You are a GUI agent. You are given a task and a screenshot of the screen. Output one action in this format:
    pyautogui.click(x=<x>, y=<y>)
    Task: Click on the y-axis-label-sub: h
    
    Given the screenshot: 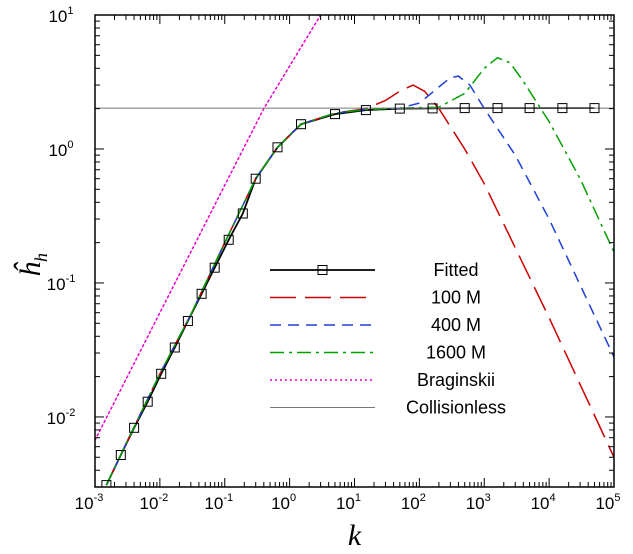 What is the action you would take?
    pyautogui.click(x=41, y=257)
    